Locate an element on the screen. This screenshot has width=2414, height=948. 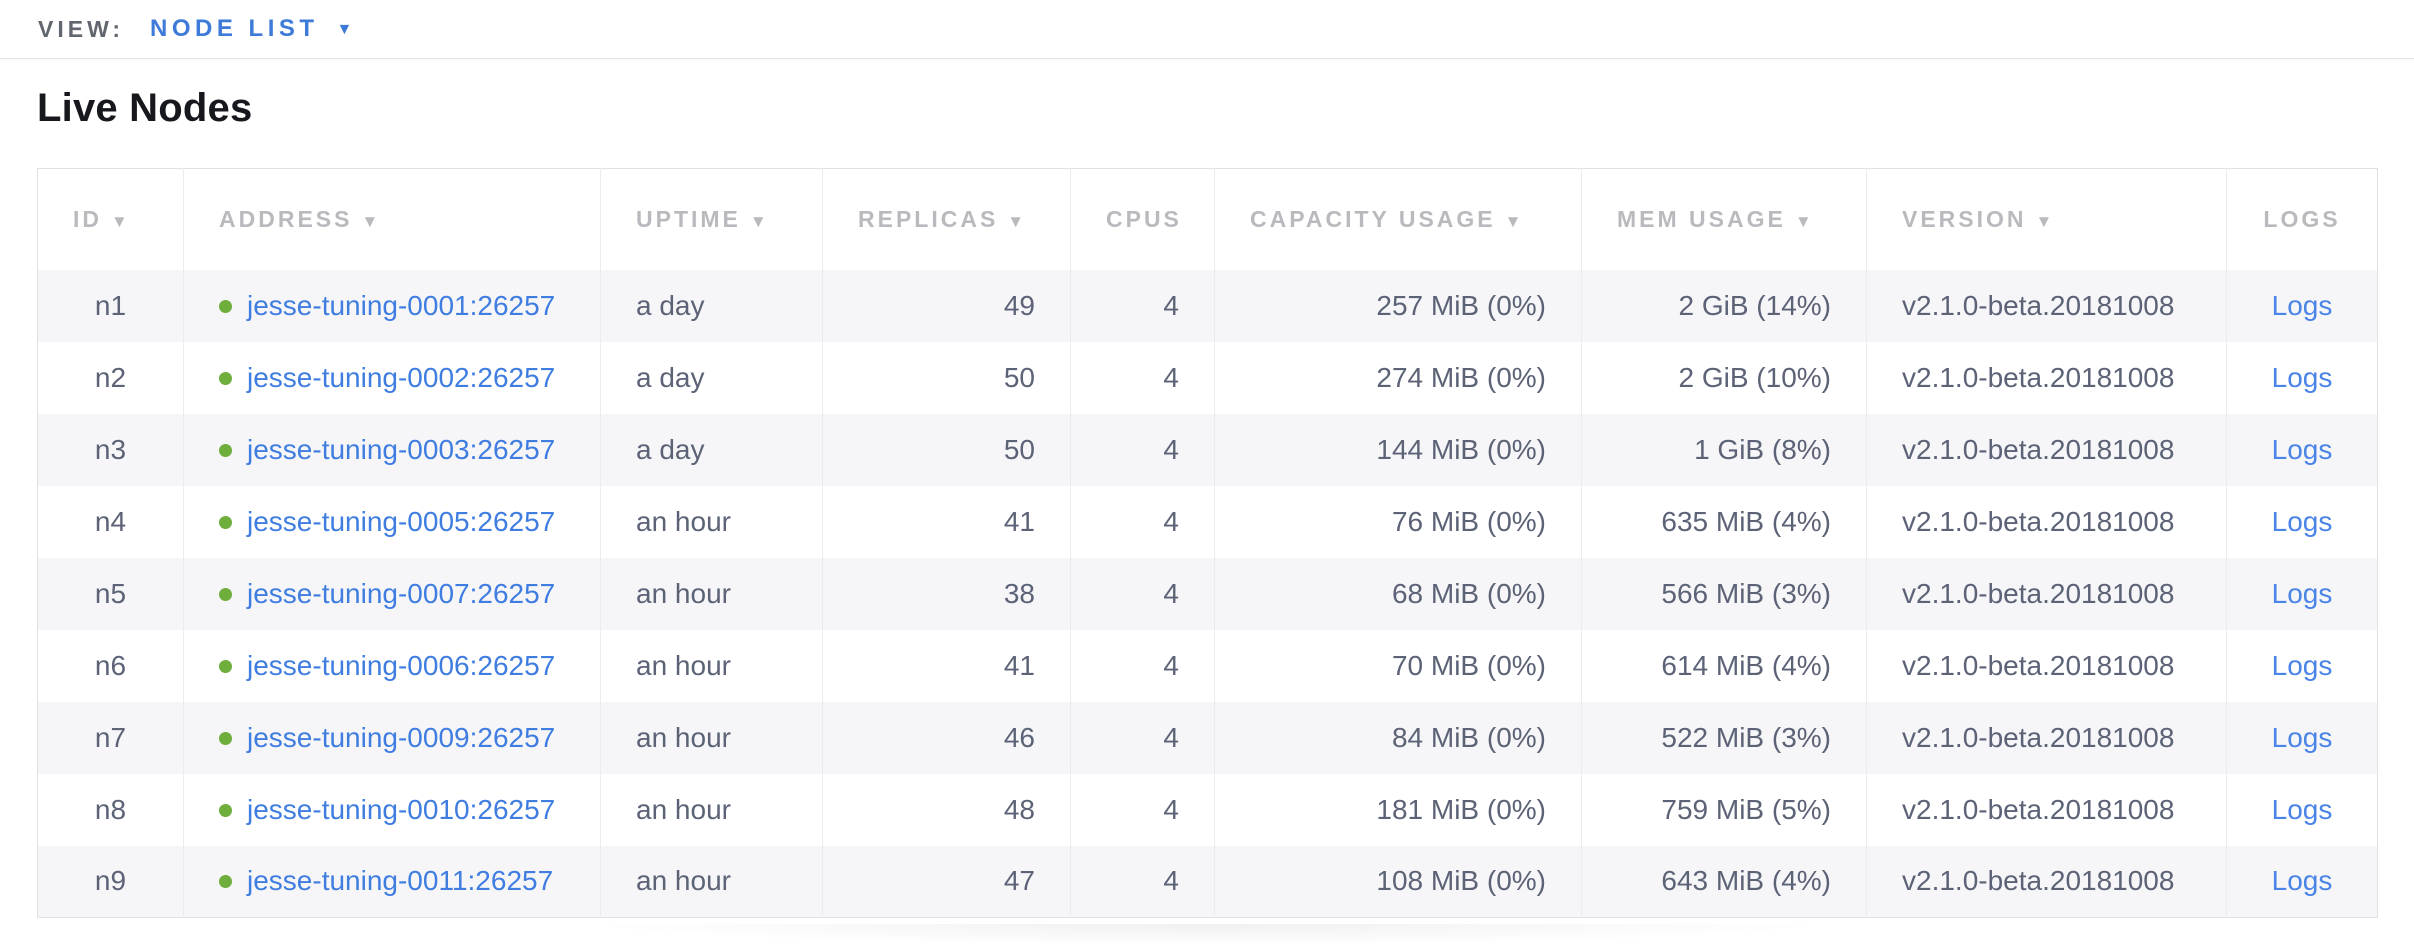
cell-value-mem: 2 GiB (14%) is located at coordinates (1755, 305).